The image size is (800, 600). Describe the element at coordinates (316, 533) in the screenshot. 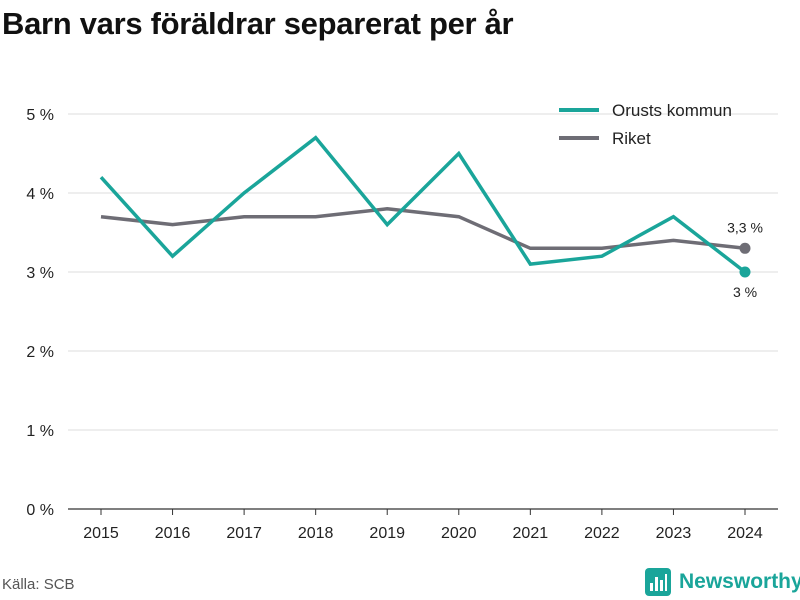

I see `x-tick-label: 2018` at that location.